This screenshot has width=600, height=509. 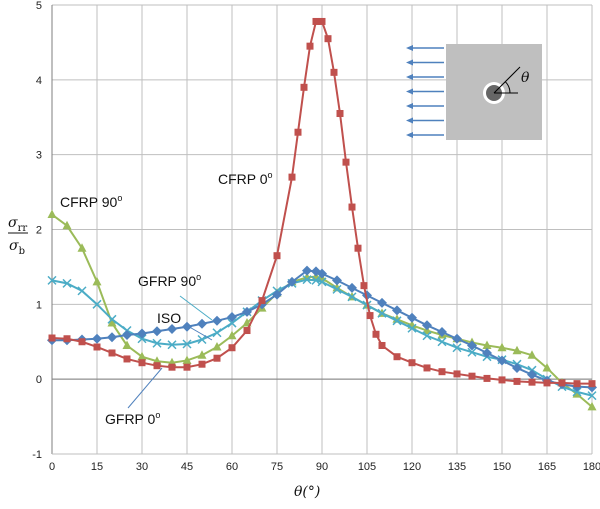 What do you see at coordinates (457, 467) in the screenshot?
I see `x-tick-label: 135` at bounding box center [457, 467].